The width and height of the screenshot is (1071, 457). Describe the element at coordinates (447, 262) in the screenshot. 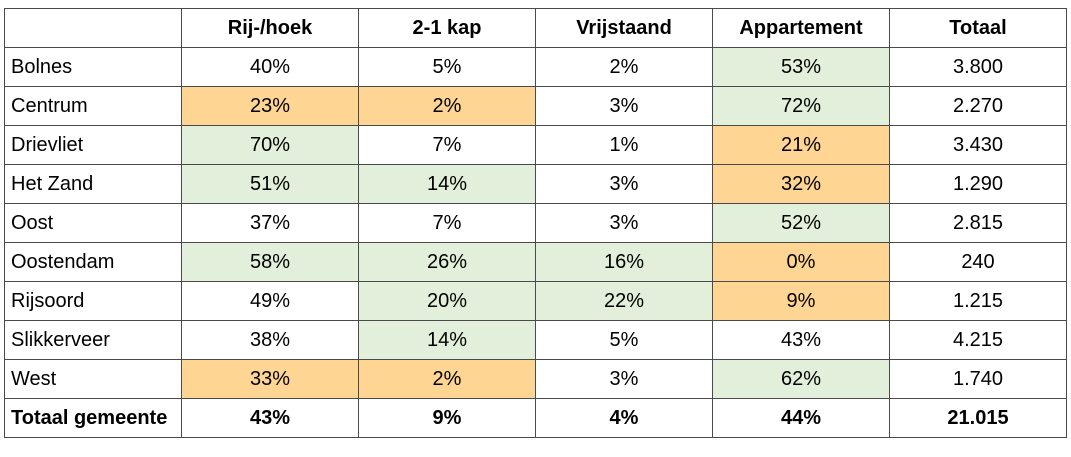

I see `table-cell: 26%` at that location.